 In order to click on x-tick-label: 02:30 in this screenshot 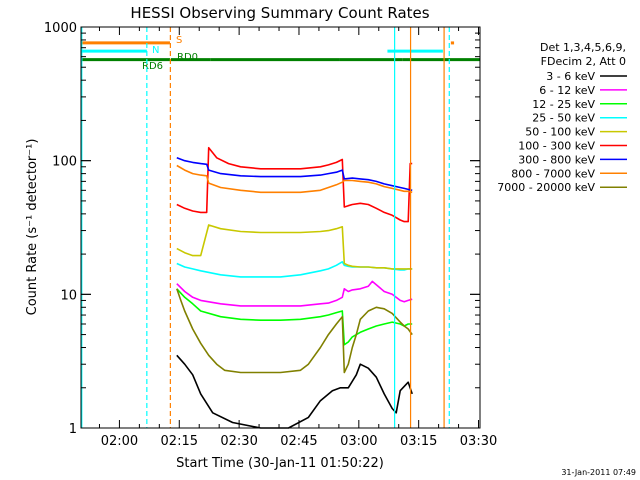, I will do `click(238, 441)`.